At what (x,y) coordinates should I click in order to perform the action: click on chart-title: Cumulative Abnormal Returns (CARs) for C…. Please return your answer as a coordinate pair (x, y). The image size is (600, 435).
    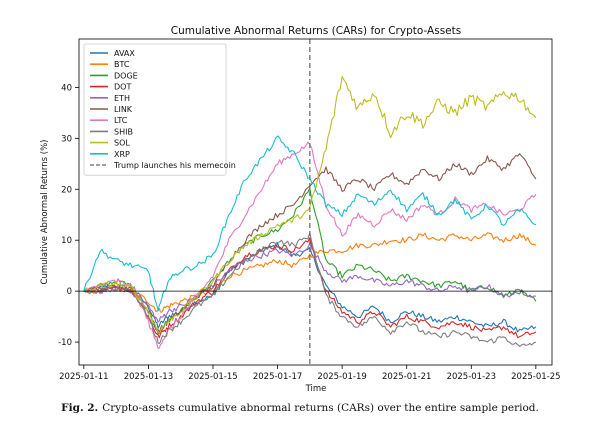
    Looking at the image, I should click on (316, 31).